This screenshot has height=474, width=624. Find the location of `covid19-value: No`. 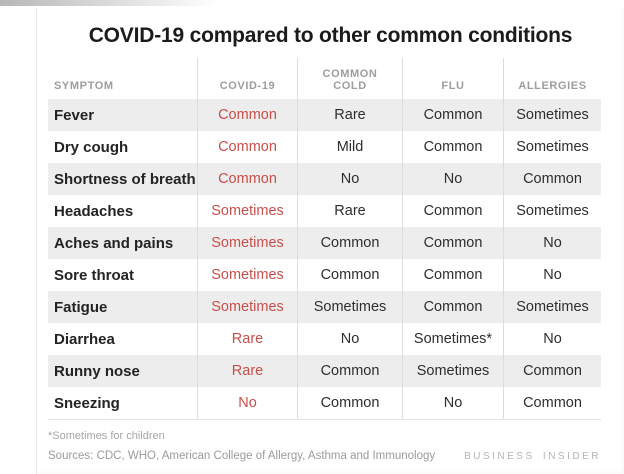

covid19-value: No is located at coordinates (247, 403).